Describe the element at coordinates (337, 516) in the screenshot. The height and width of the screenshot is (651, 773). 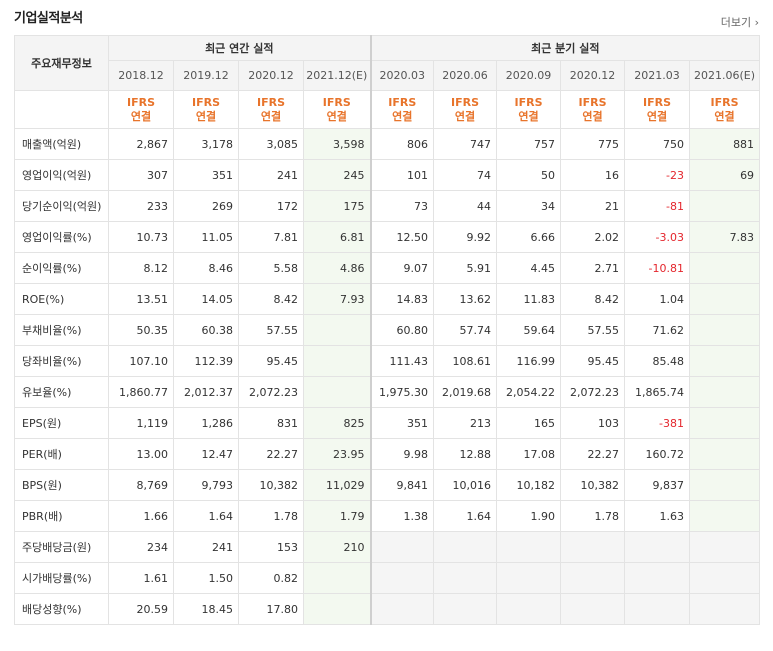
I see `table-cell: 1.79` at that location.